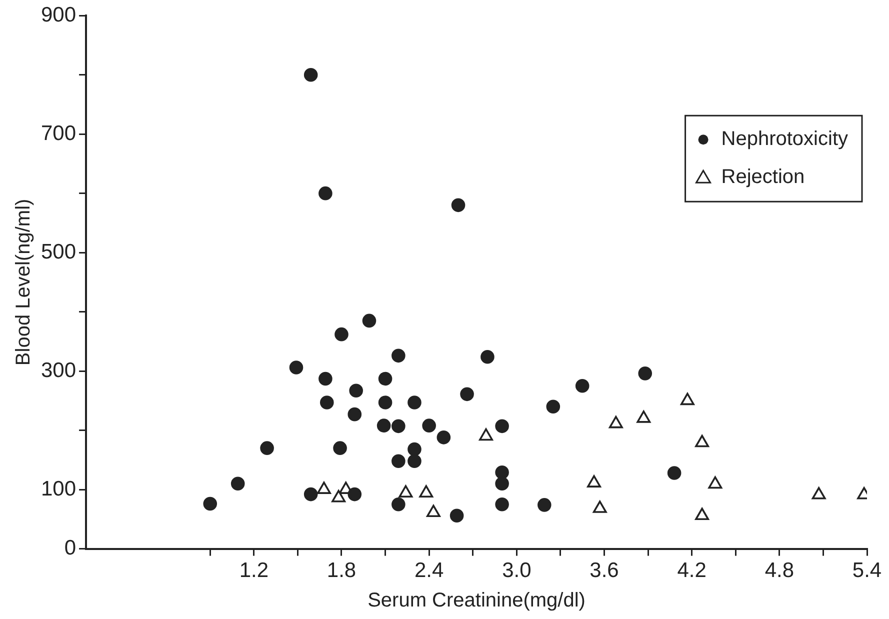 The width and height of the screenshot is (889, 619). What do you see at coordinates (784, 139) in the screenshot?
I see `legend-label: Nephrotoxicity` at bounding box center [784, 139].